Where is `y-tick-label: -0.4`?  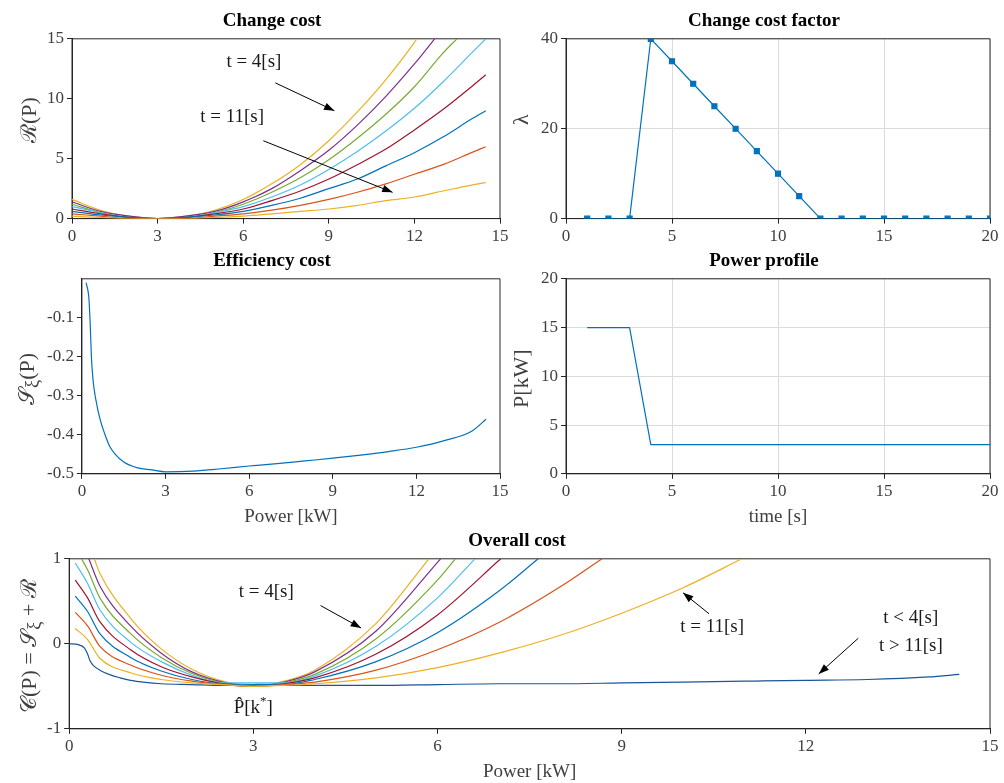 y-tick-label: -0.4 is located at coordinates (60, 434).